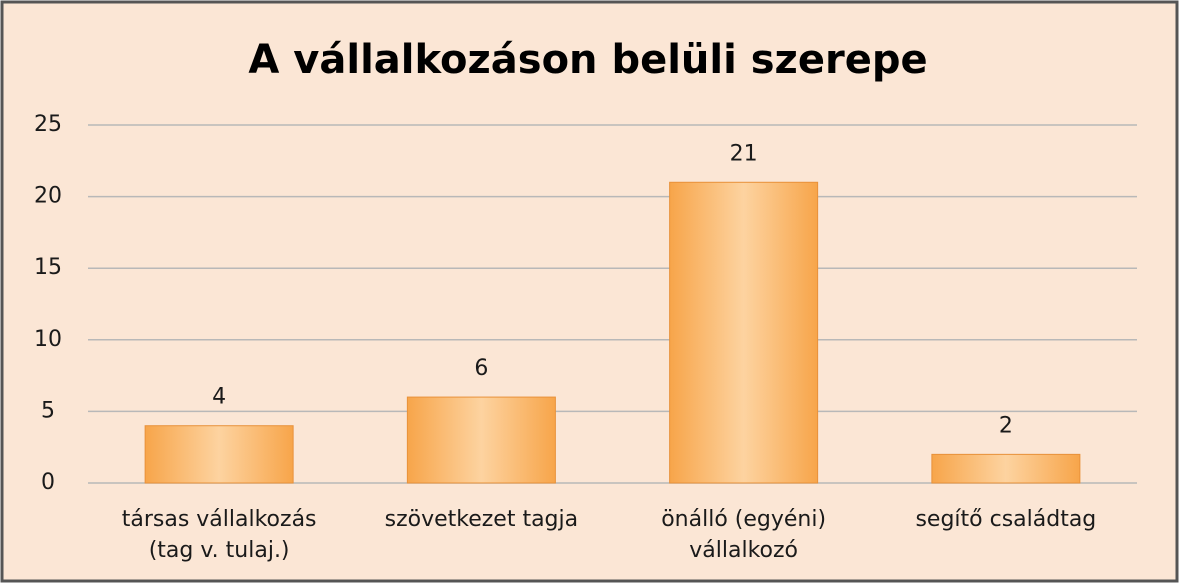 This screenshot has width=1181, height=585. I want to click on x-tick-label: segítő családtag, so click(1005, 519).